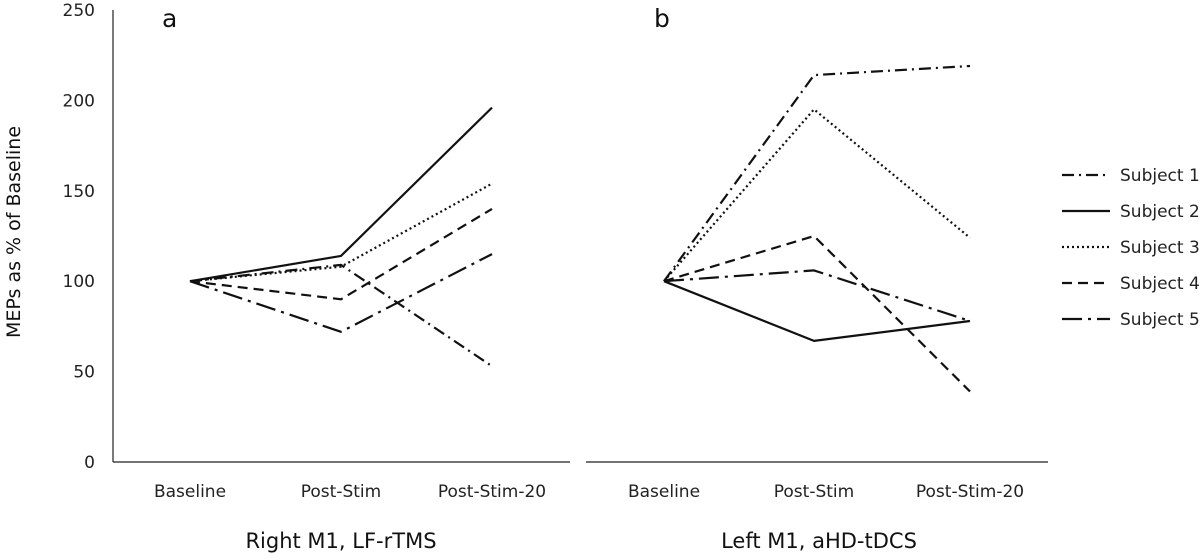  Describe the element at coordinates (84, 373) in the screenshot. I see `y-tick-label: 50` at that location.